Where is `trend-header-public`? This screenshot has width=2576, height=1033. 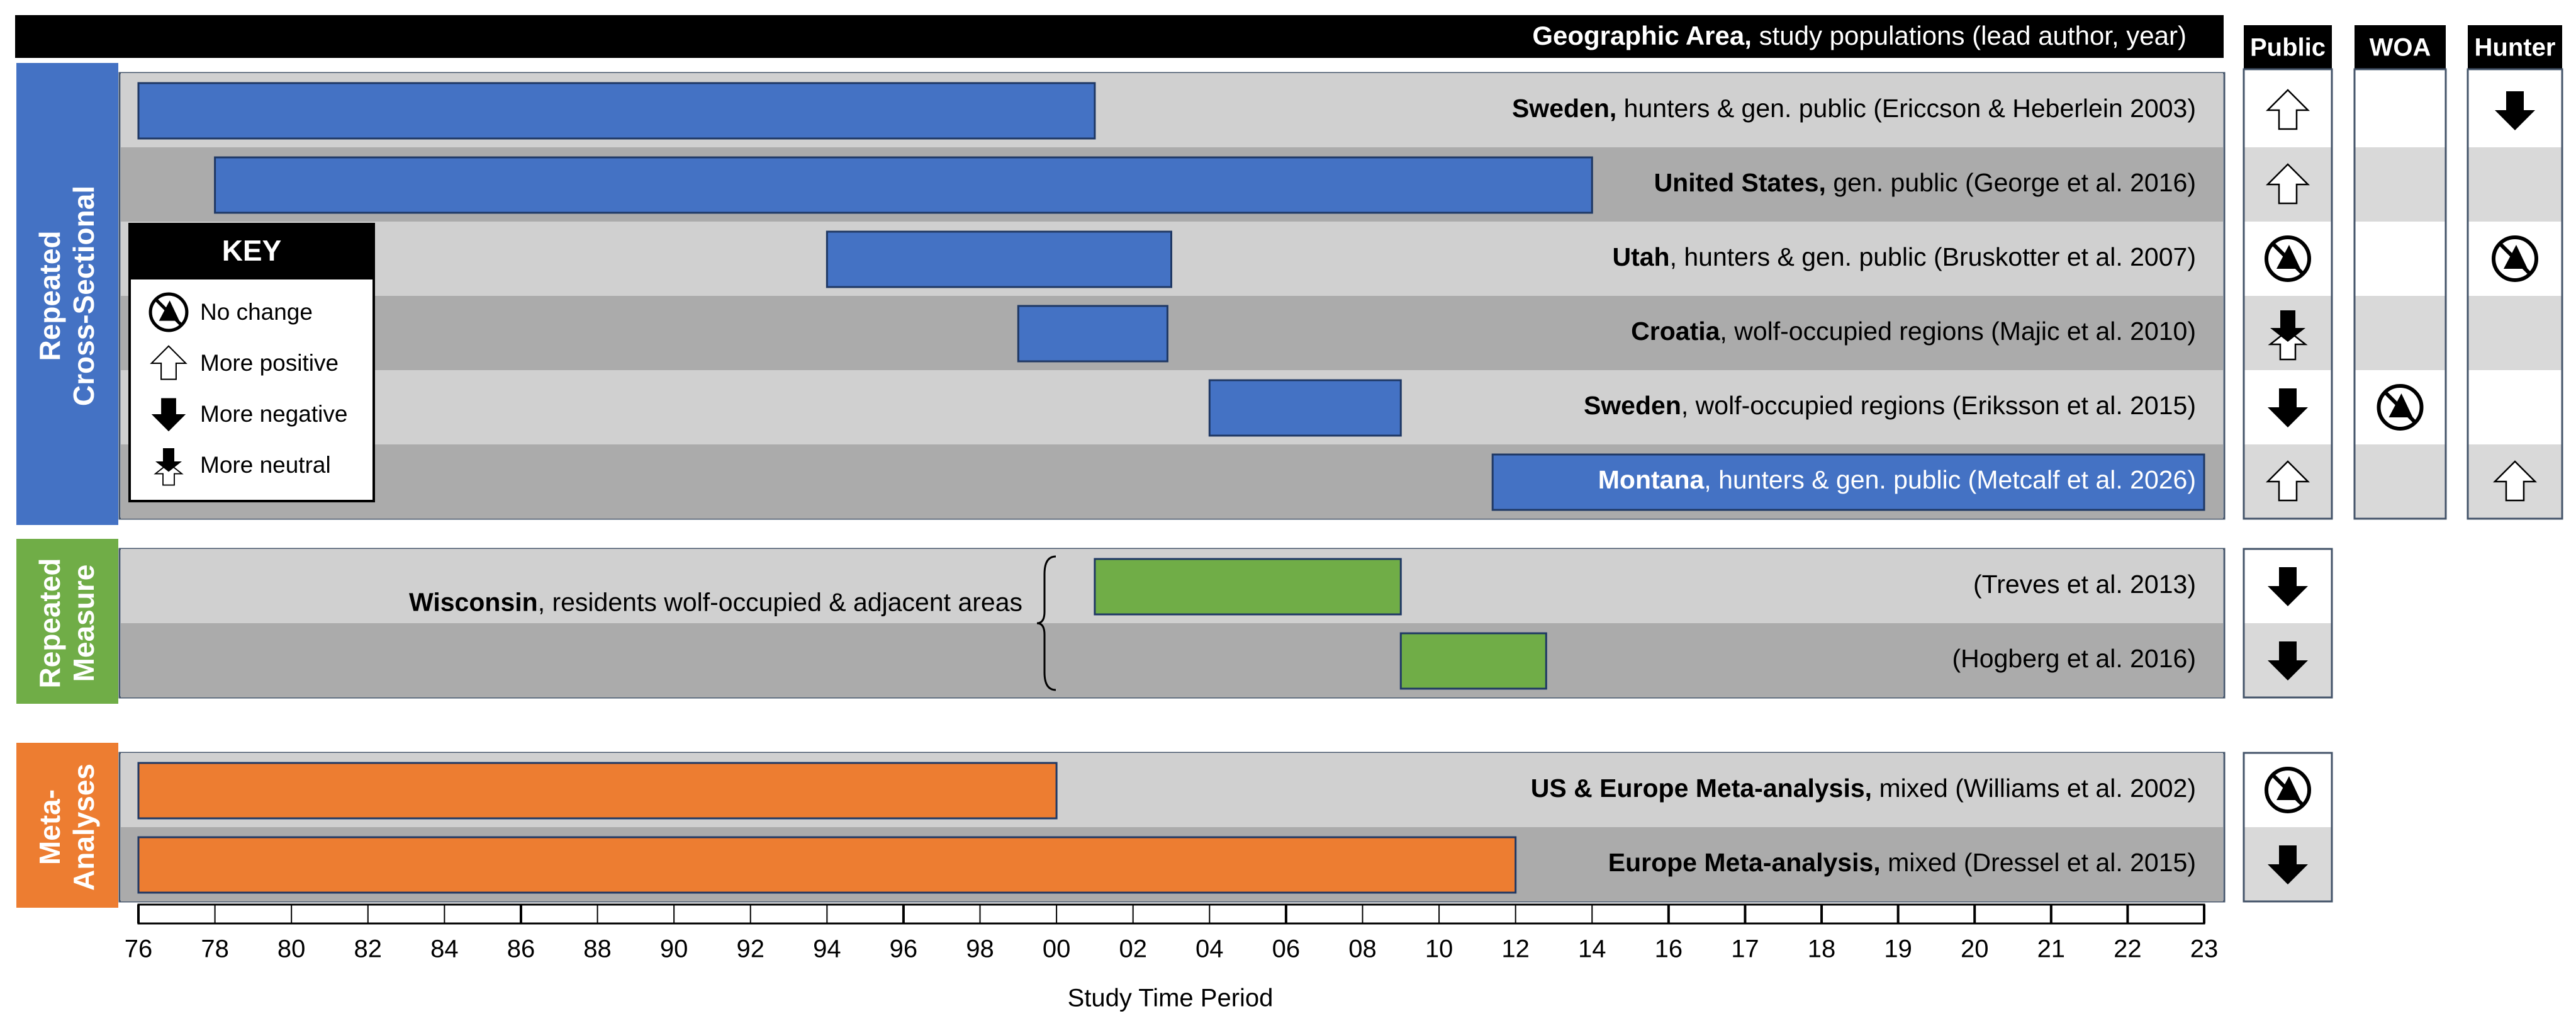 trend-header-public is located at coordinates (2288, 47).